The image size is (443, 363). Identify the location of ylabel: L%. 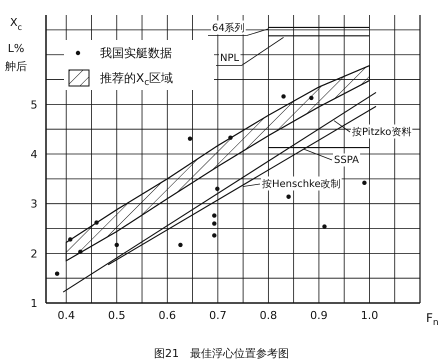
(16, 48).